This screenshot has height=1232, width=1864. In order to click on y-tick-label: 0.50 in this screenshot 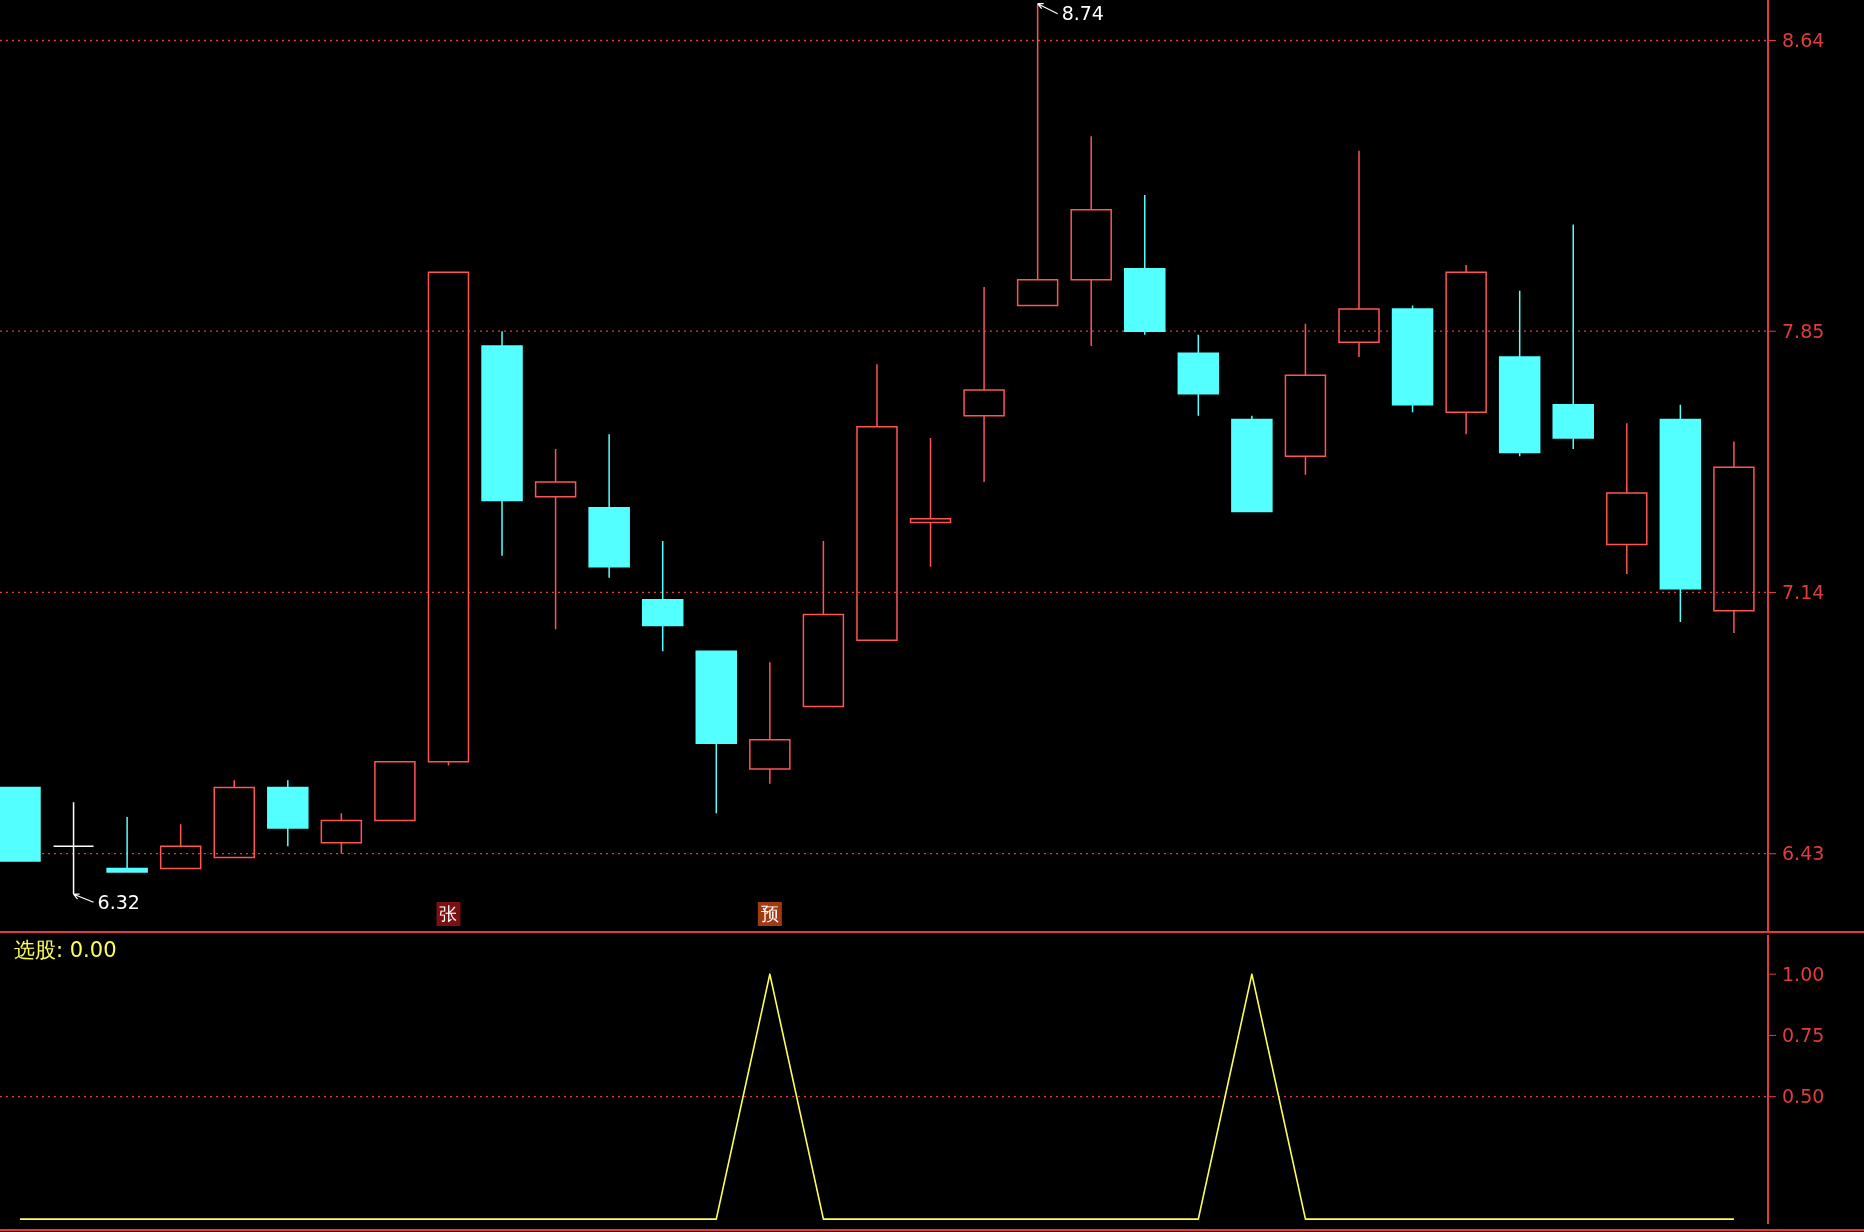, I will do `click(1803, 1096)`.